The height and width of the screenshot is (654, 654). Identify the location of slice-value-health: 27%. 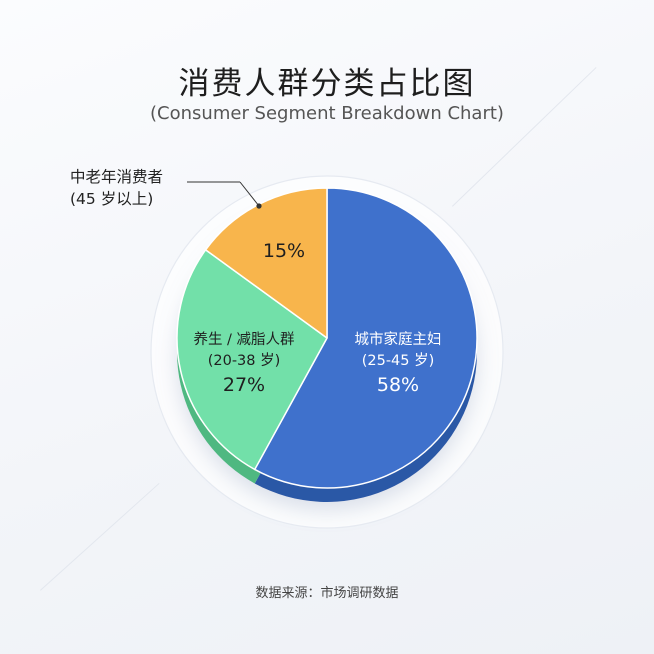
(244, 385).